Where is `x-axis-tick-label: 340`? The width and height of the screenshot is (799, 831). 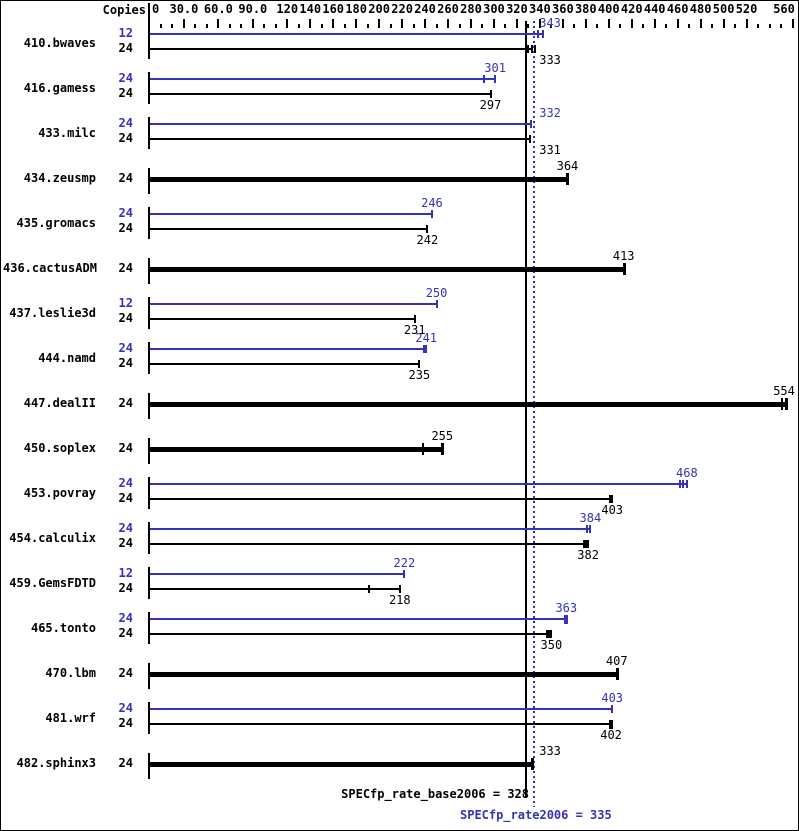
x-axis-tick-label: 340 is located at coordinates (540, 9).